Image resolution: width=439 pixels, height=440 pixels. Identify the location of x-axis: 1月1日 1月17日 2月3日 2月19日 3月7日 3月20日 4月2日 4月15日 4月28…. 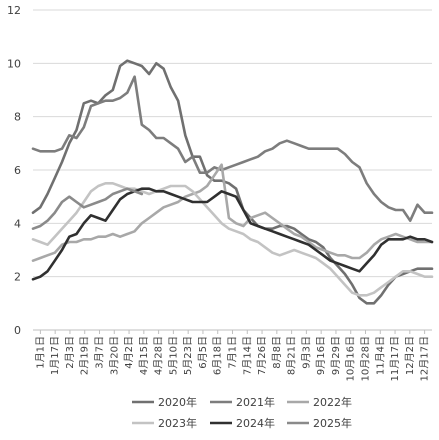
(232, 355).